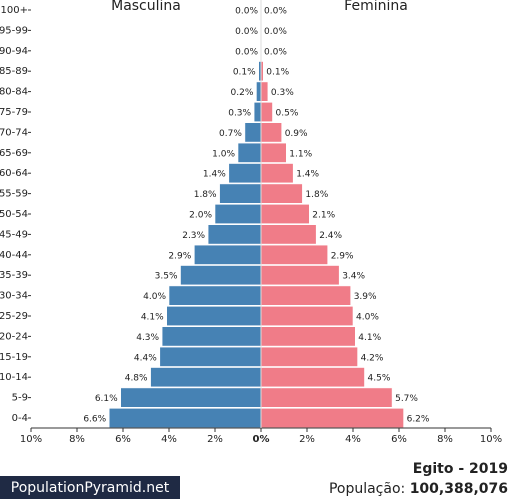  What do you see at coordinates (14, 51) in the screenshot?
I see `y-tick-label: 90-94` at bounding box center [14, 51].